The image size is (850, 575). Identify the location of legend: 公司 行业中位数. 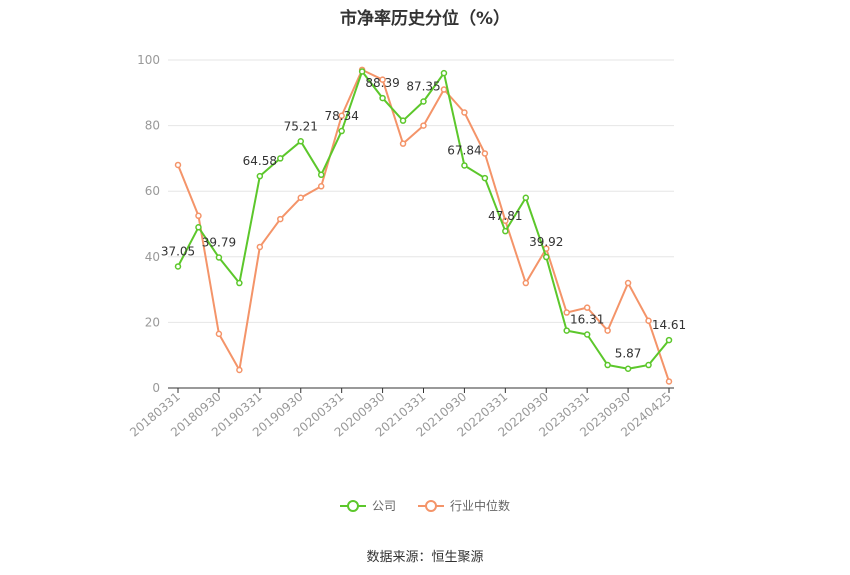
(425, 505).